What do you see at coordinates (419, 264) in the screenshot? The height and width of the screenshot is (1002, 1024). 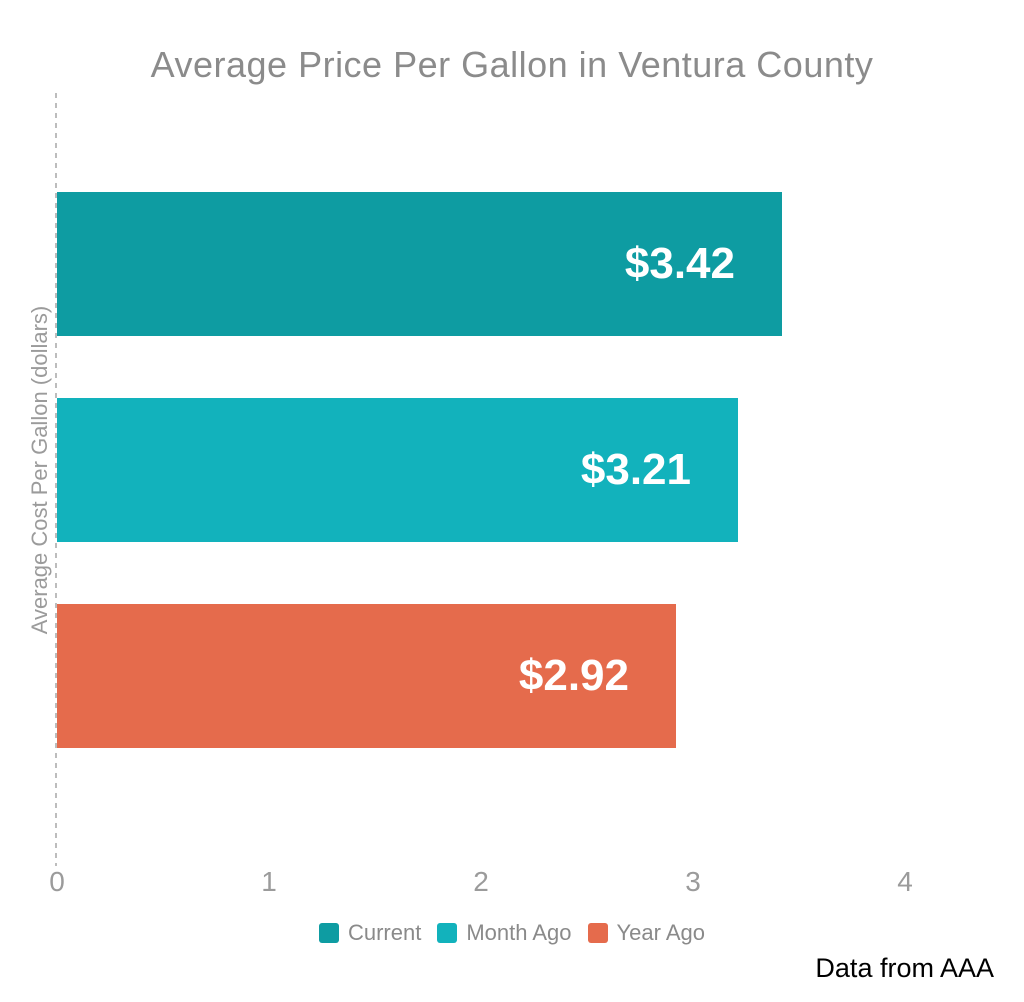 I see `bar-current: $3.42` at bounding box center [419, 264].